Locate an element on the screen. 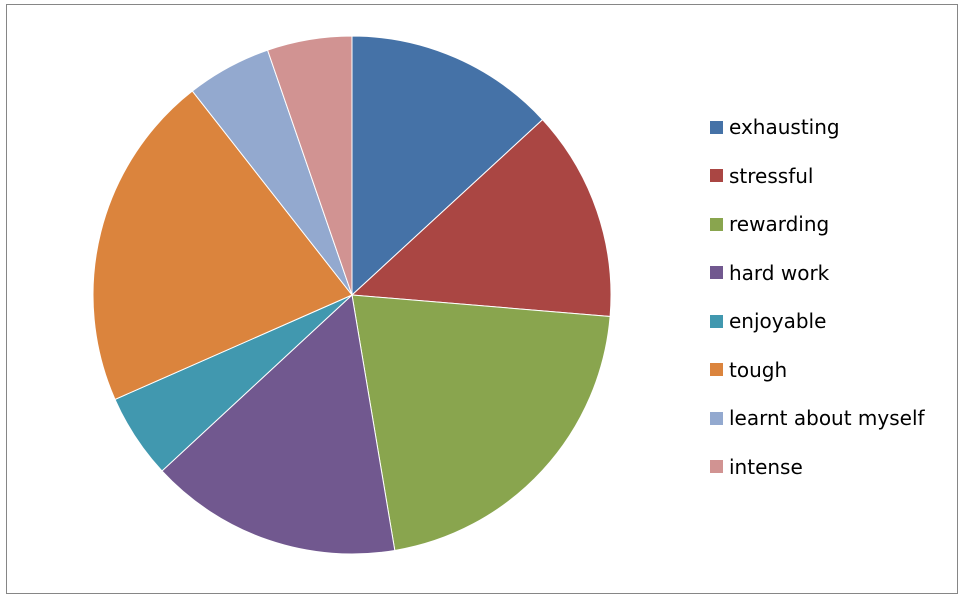  legend-label: hard work is located at coordinates (779, 272).